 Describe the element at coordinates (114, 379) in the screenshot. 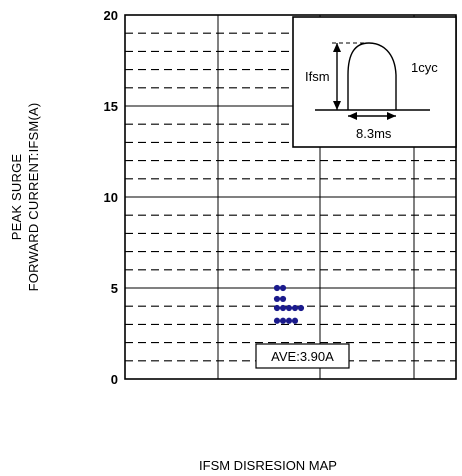

I see `y-tick-label: 0` at that location.